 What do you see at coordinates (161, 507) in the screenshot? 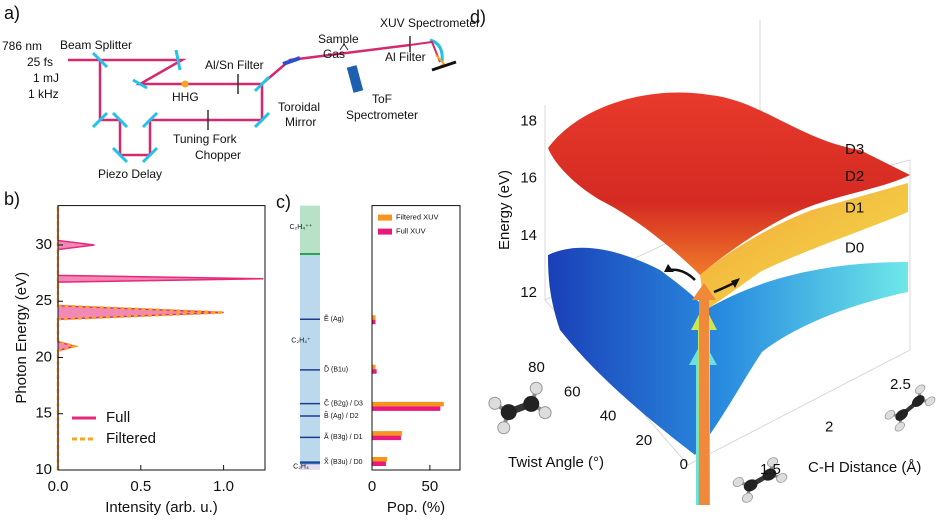
I see `x-axis-label: Intensity (arb. u.)` at bounding box center [161, 507].